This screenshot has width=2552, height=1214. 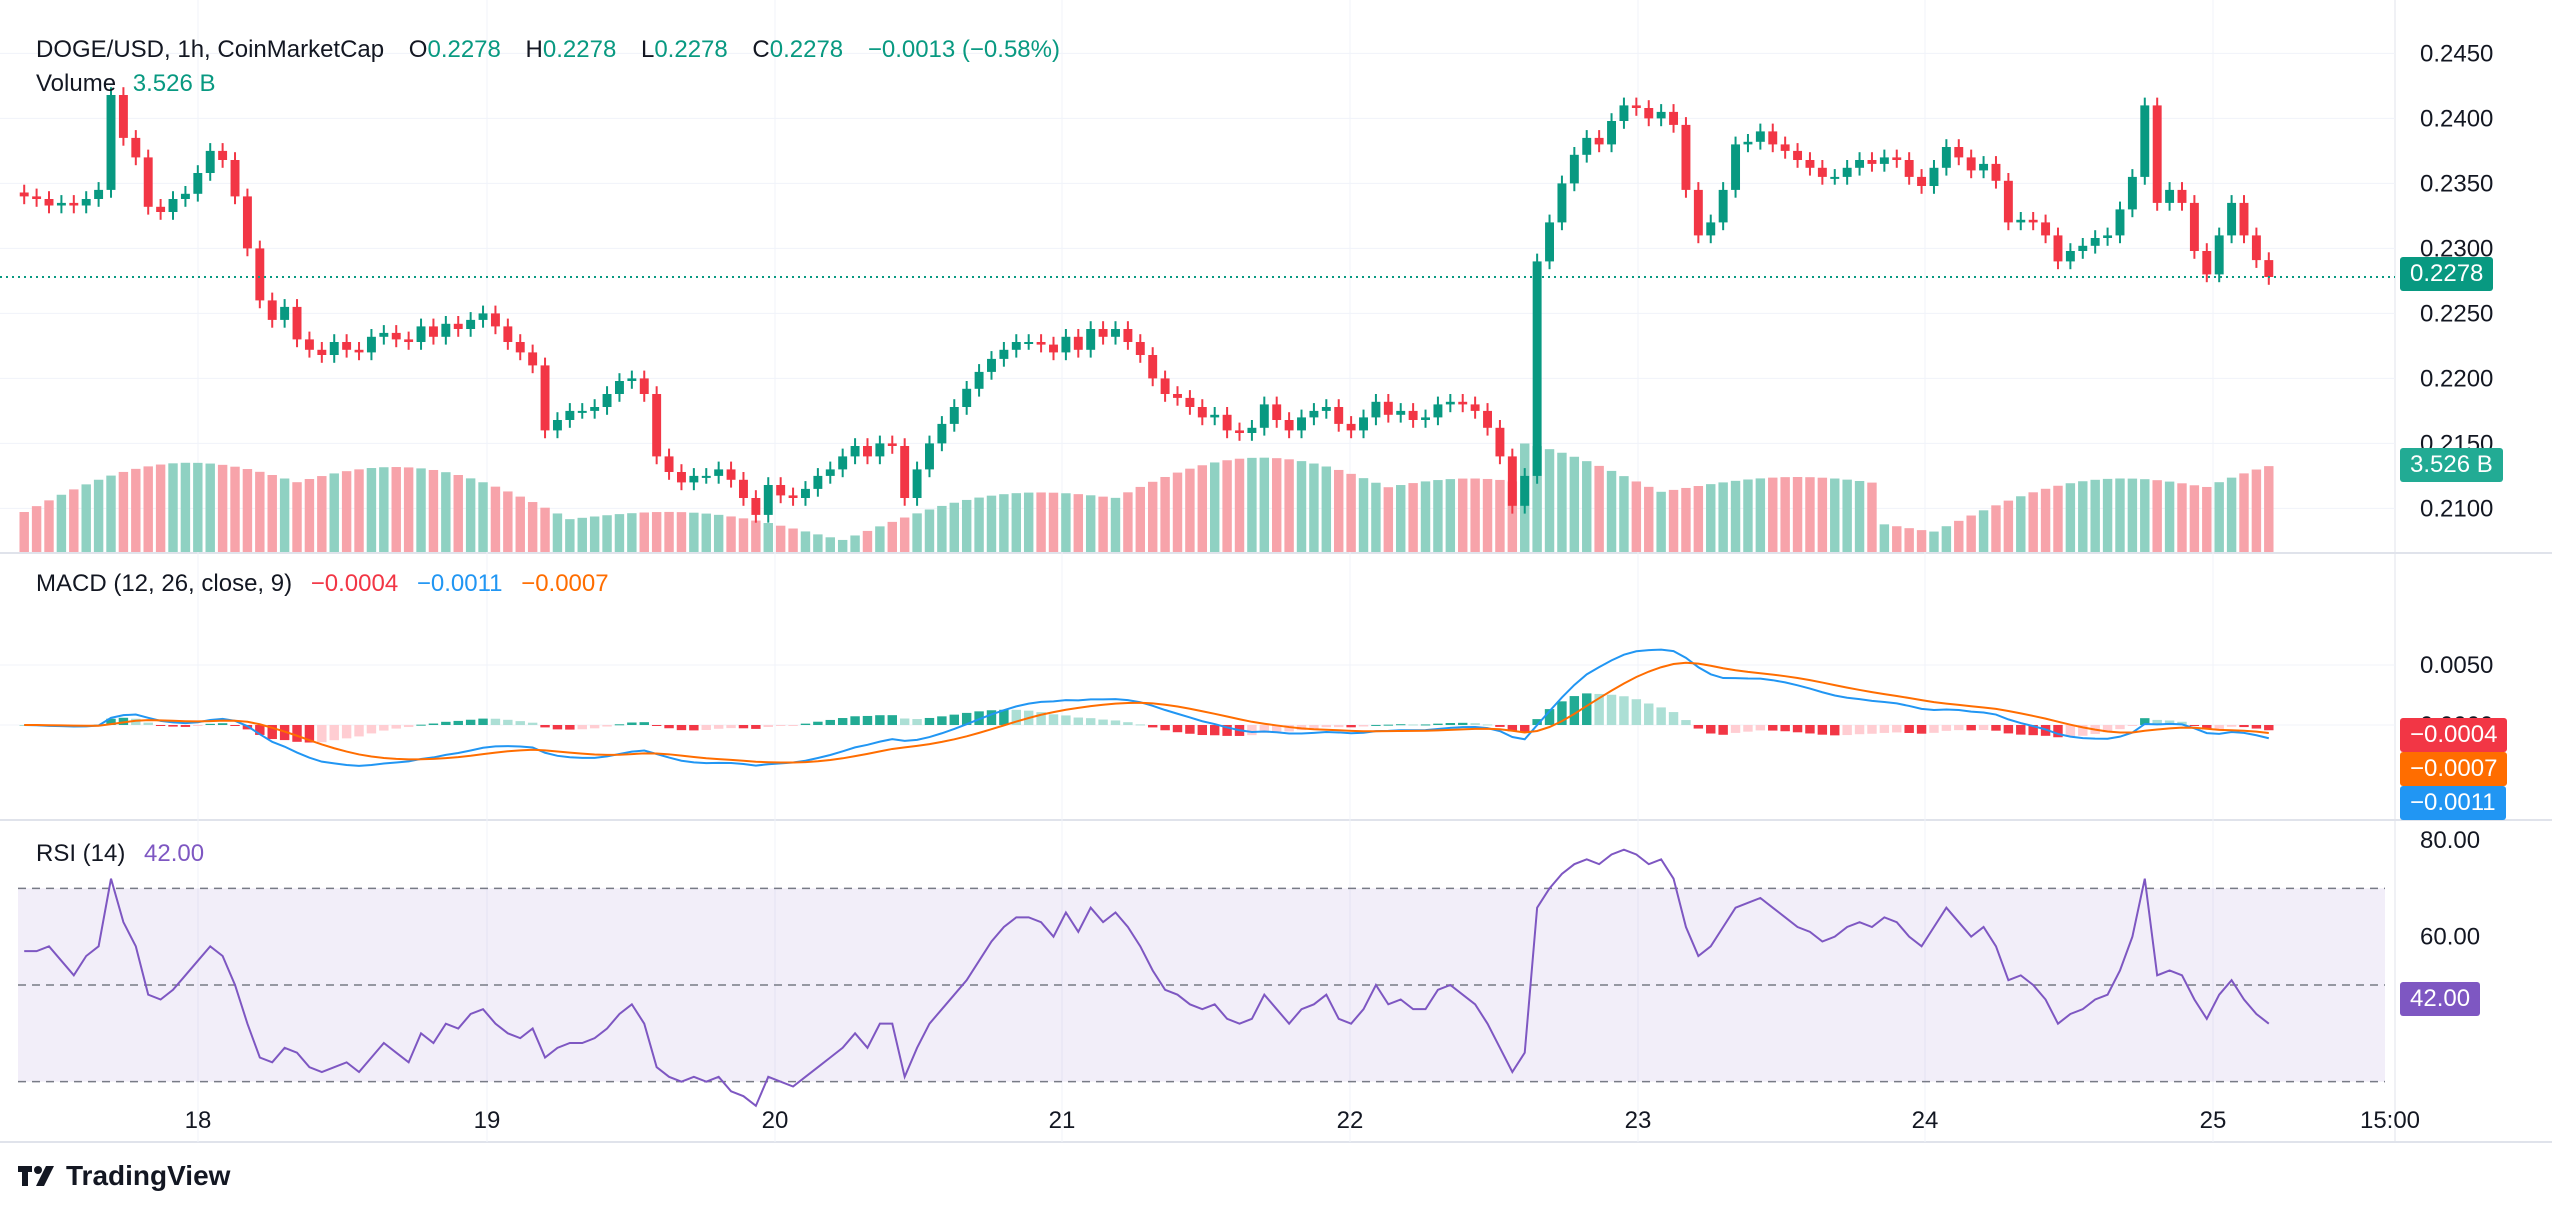 What do you see at coordinates (2453, 803) in the screenshot?
I see `macd-line-tag: −0.0011` at bounding box center [2453, 803].